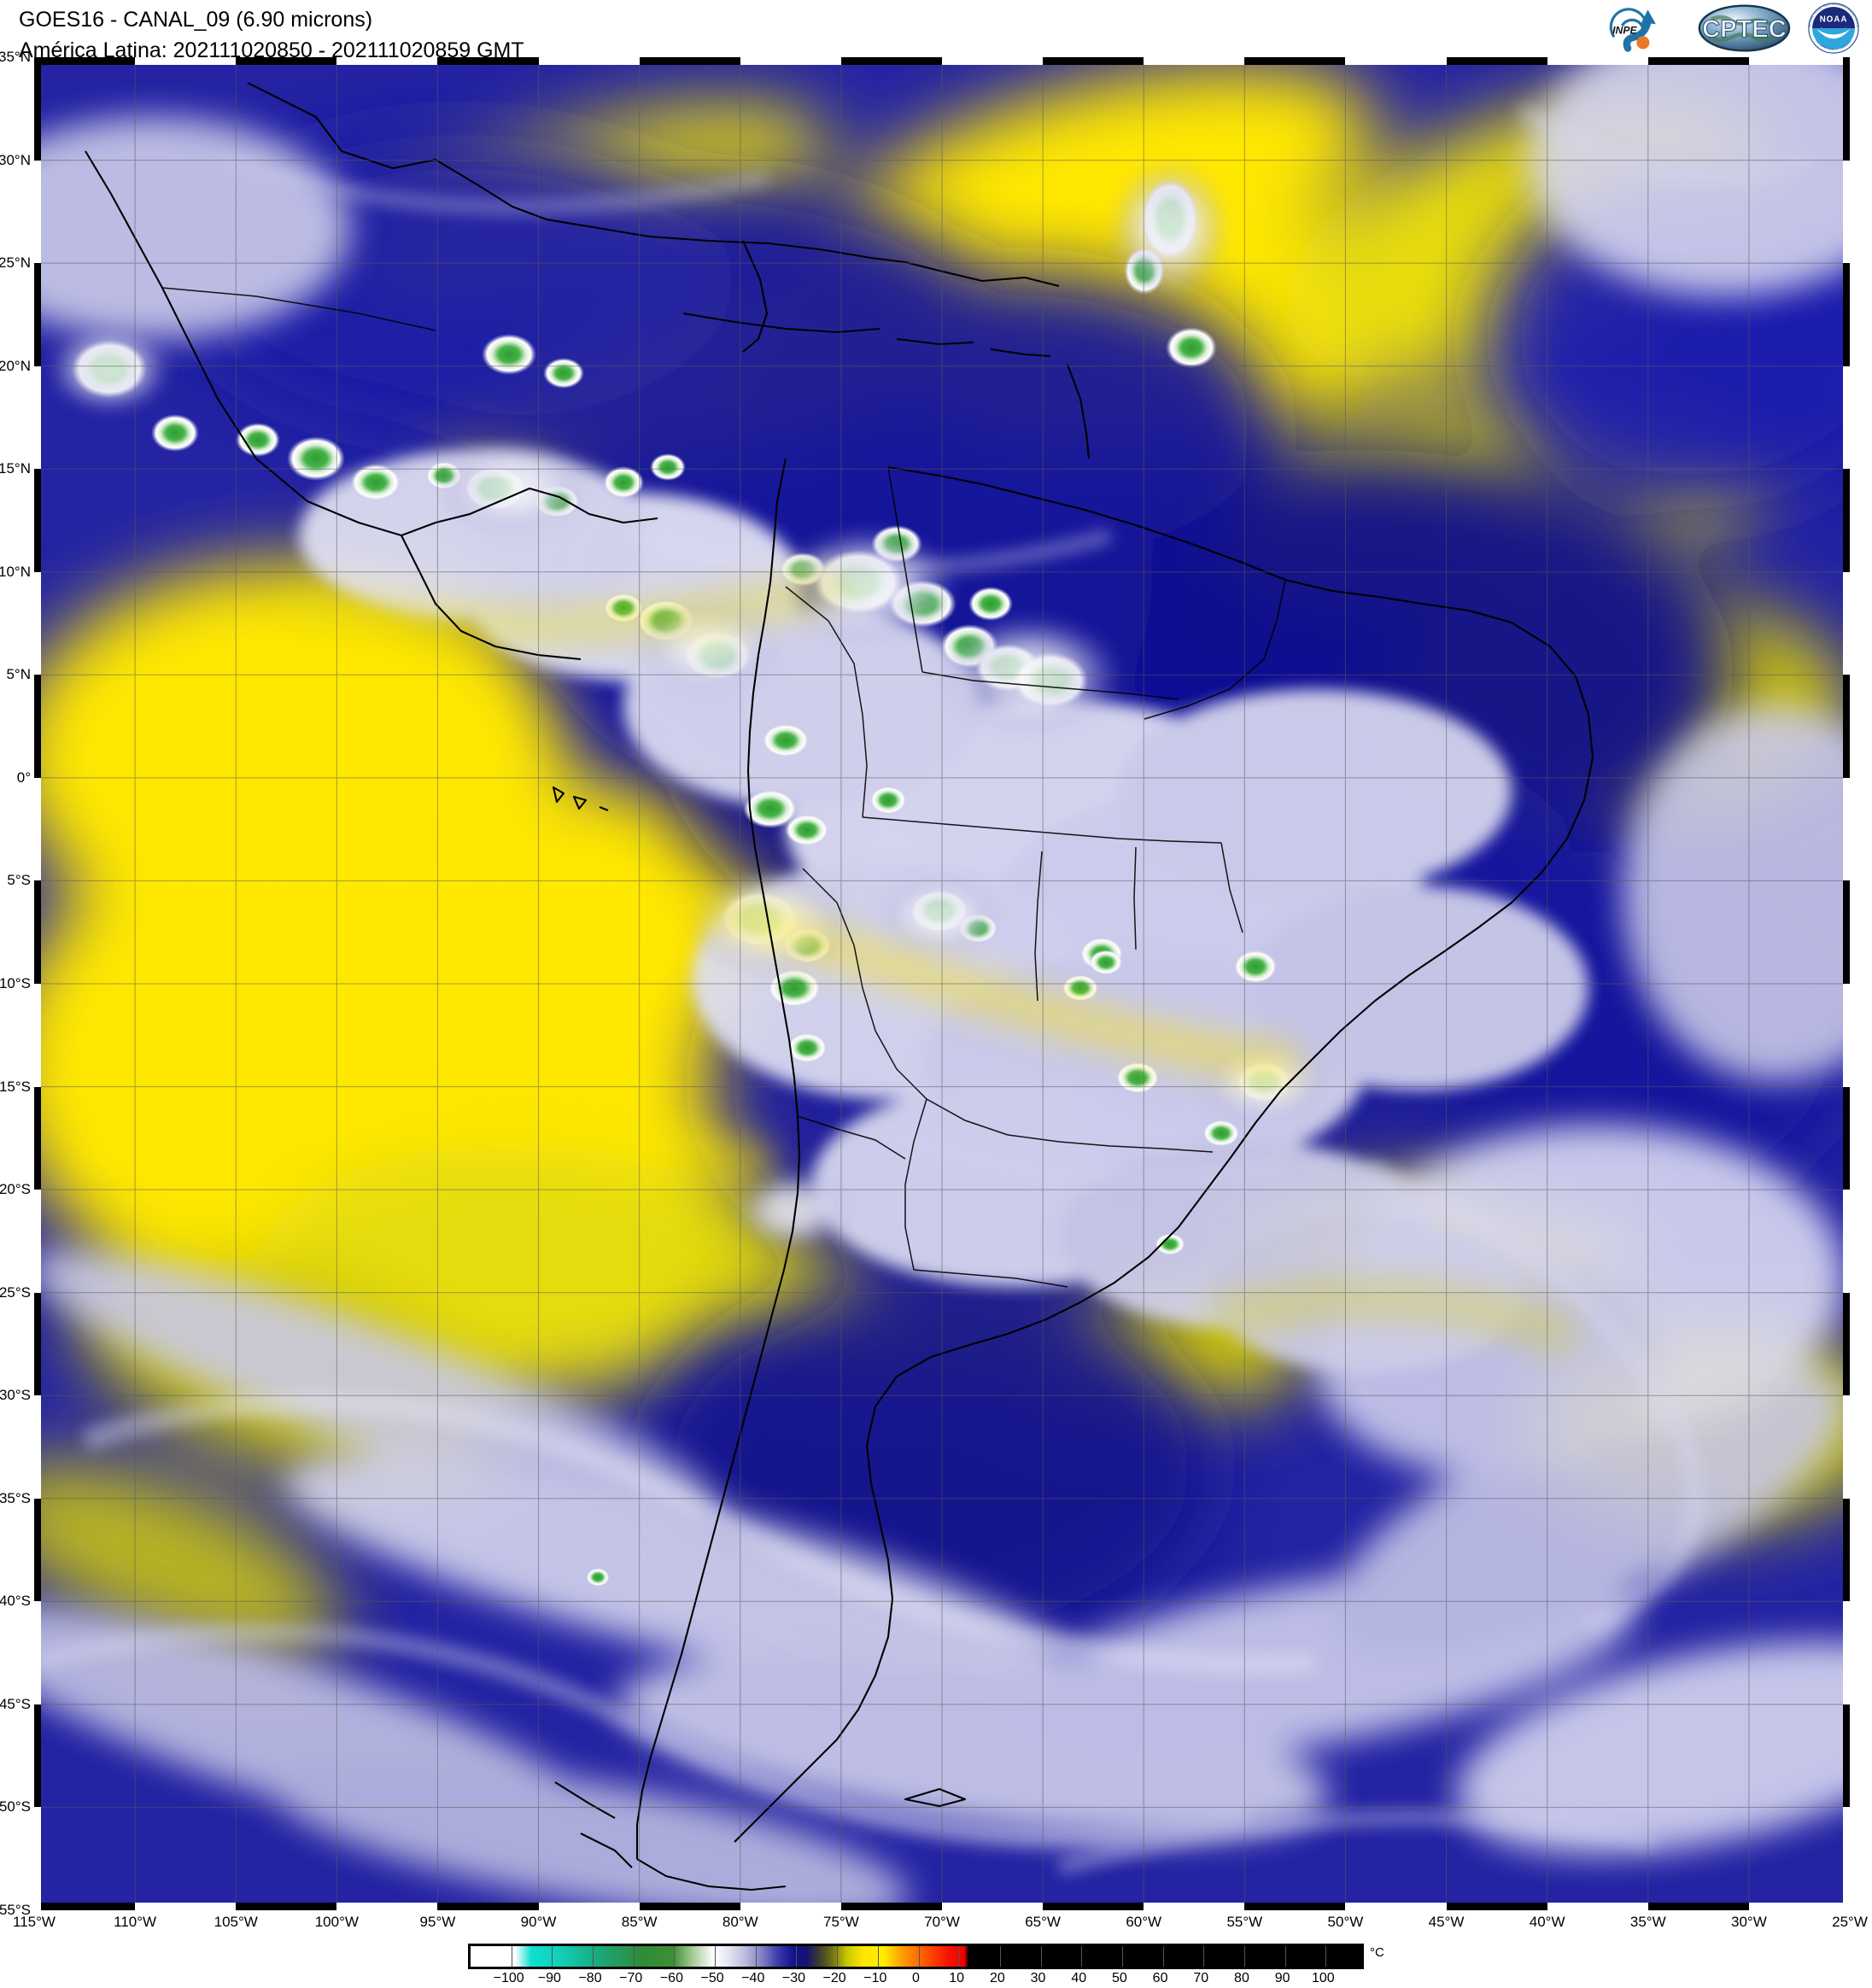 Image resolution: width=1872 pixels, height=1988 pixels. Describe the element at coordinates (15, 159) in the screenshot. I see `latitude-tick-label: 30°N` at that location.